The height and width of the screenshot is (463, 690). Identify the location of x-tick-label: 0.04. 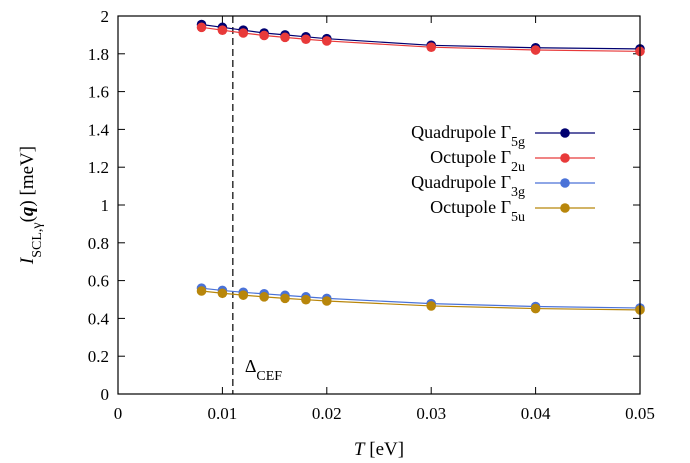
(536, 413).